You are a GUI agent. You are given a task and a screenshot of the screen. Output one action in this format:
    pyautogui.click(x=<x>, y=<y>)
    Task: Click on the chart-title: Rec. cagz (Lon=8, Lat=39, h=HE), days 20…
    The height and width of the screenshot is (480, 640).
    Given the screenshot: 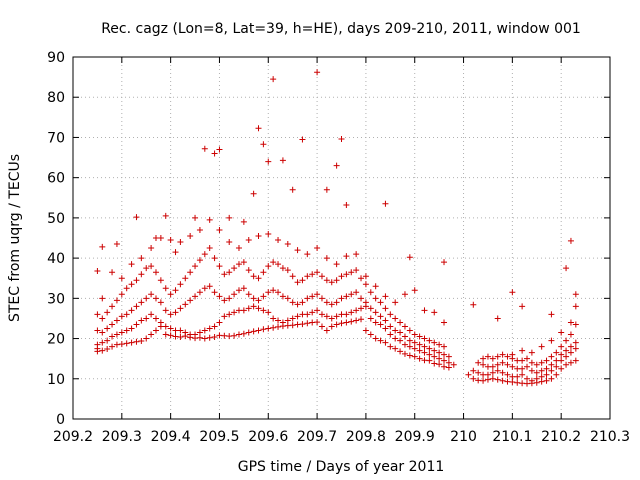 What is the action you would take?
    pyautogui.click(x=341, y=29)
    